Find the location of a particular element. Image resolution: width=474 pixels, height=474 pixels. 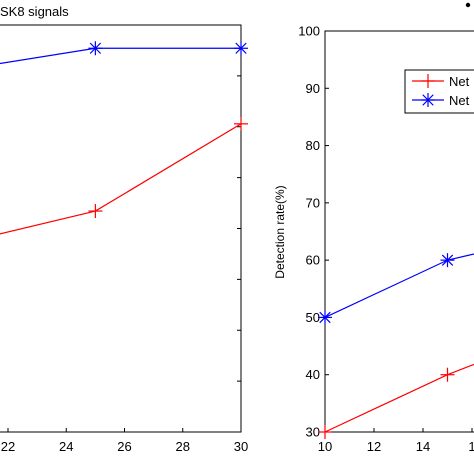

right-y-tick-label: 50 is located at coordinates (313, 317).